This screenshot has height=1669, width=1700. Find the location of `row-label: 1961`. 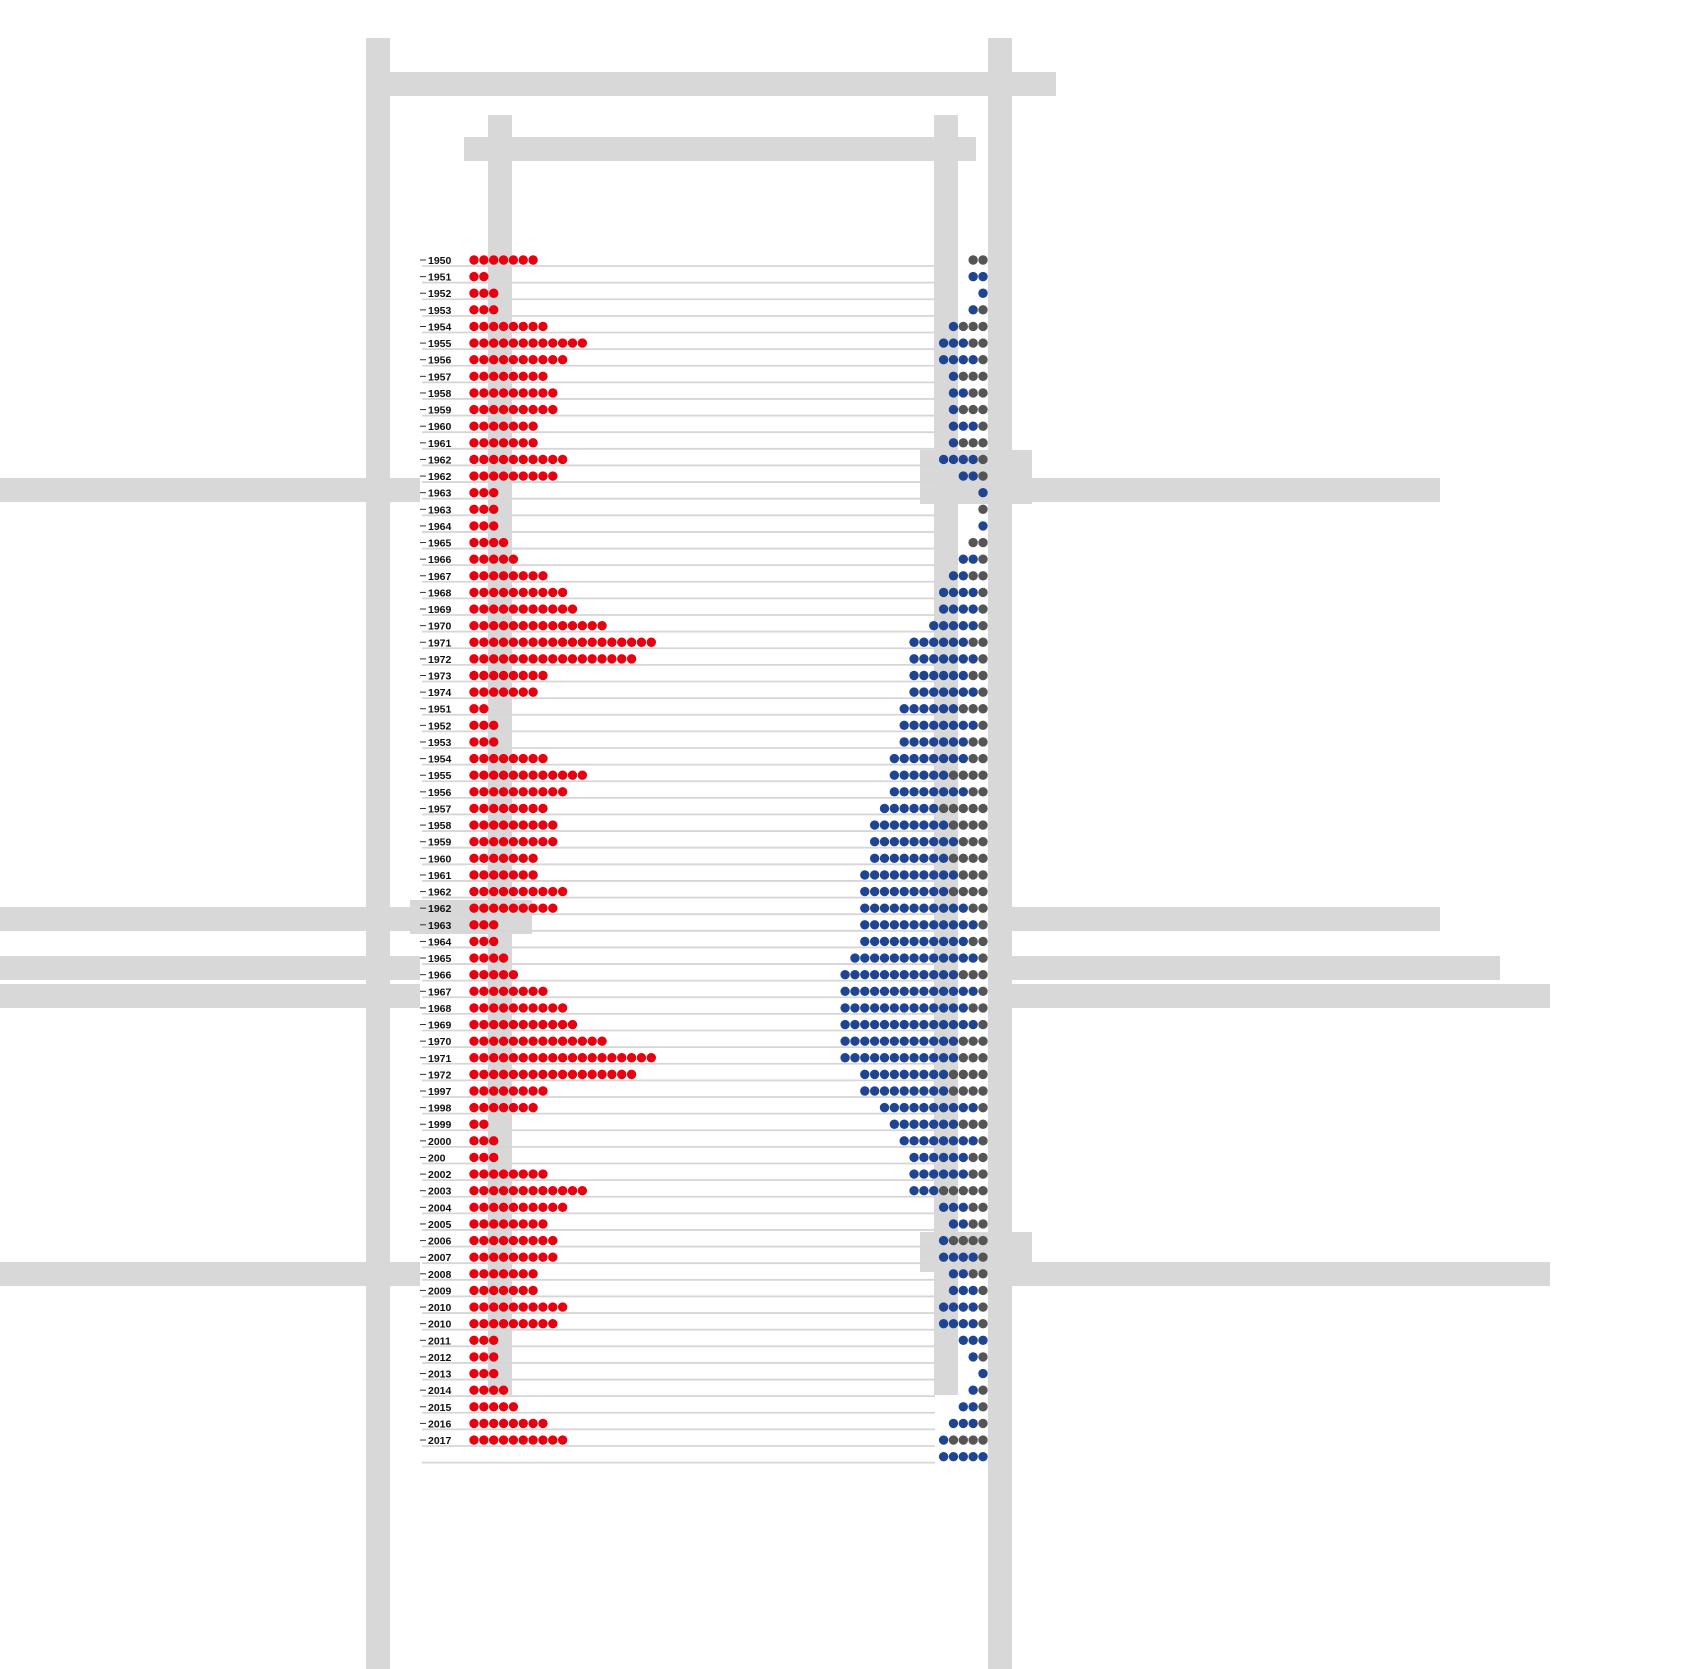

row-label: 1961 is located at coordinates (440, 876).